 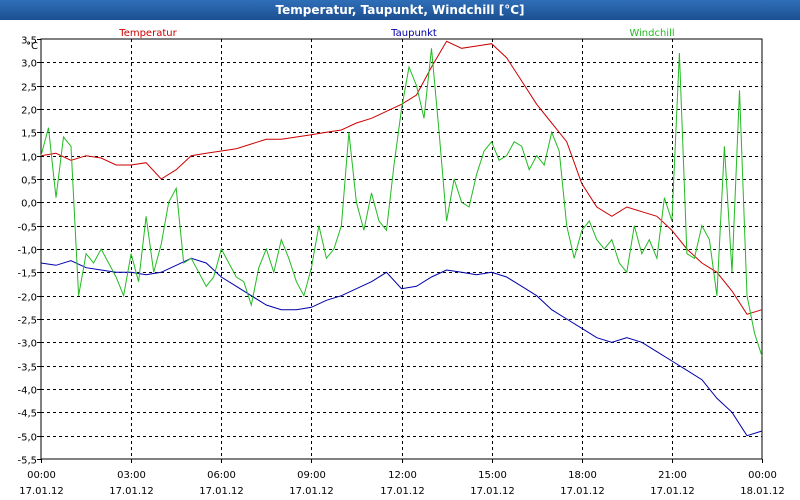 I want to click on x-tick-time: 06:00, so click(x=221, y=475).